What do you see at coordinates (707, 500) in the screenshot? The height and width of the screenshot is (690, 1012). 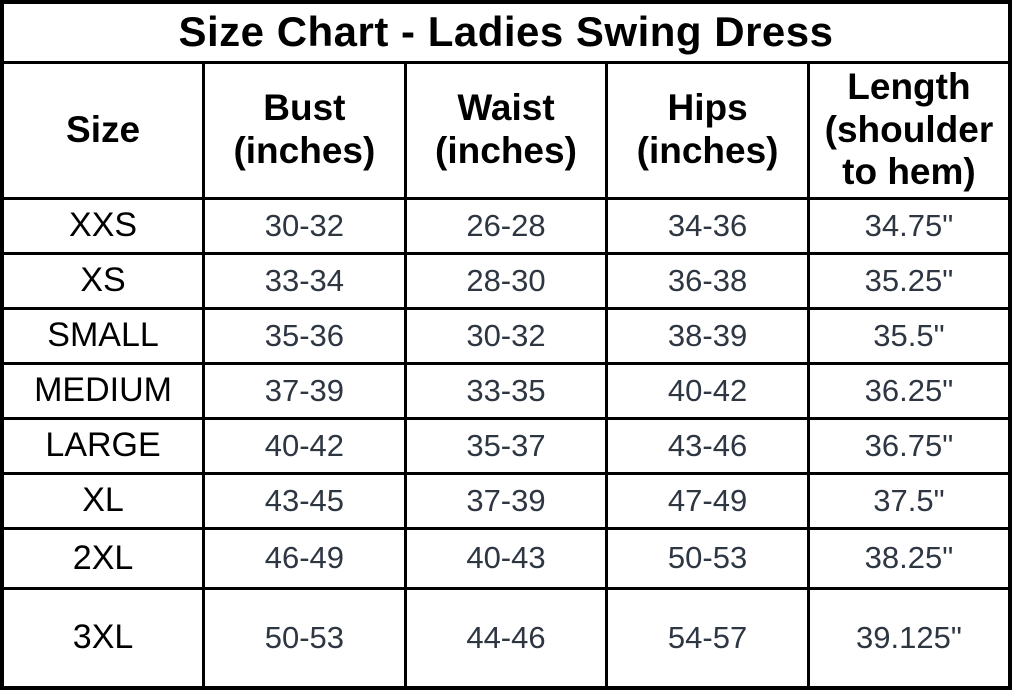 I see `hips-value-cell: 47-49` at bounding box center [707, 500].